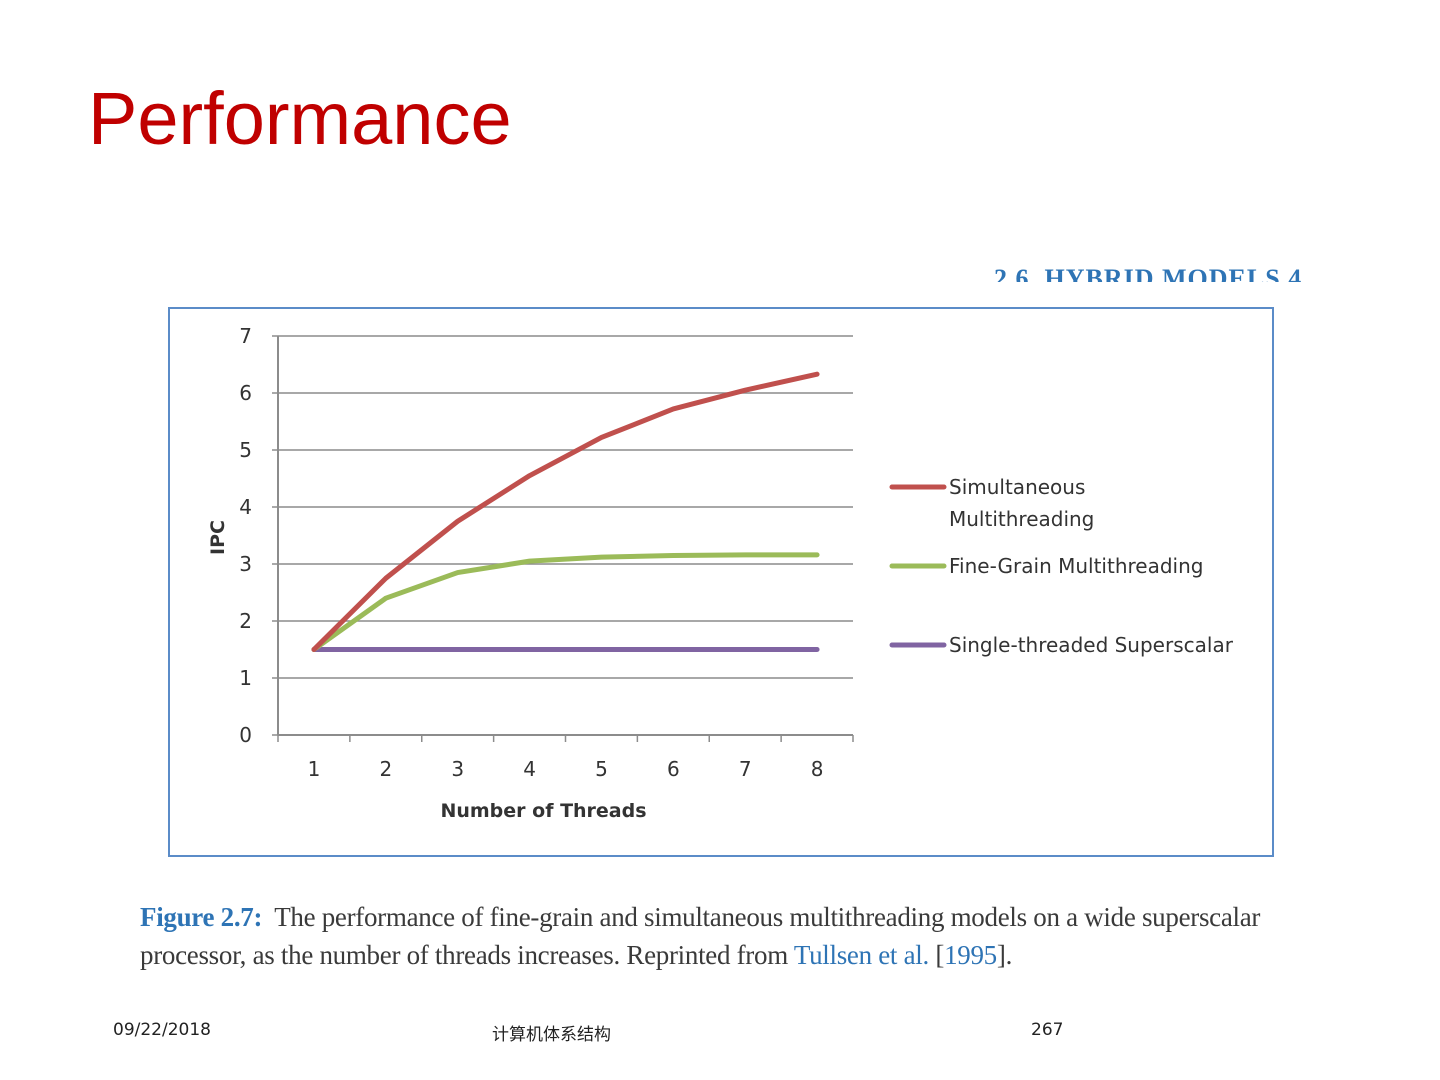 This screenshot has height=1080, width=1440. I want to click on x-axis-title: Number of Threads, so click(543, 811).